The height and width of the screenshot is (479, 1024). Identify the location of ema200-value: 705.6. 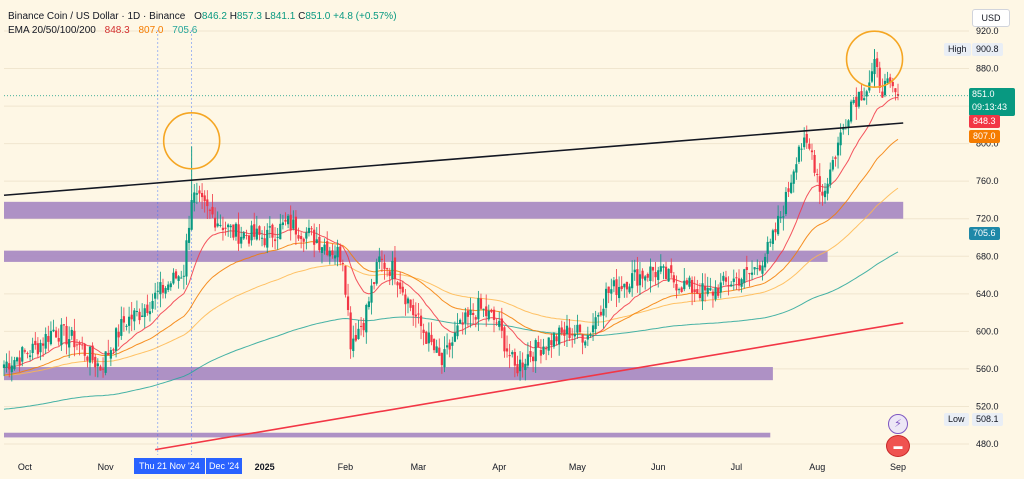
(185, 30).